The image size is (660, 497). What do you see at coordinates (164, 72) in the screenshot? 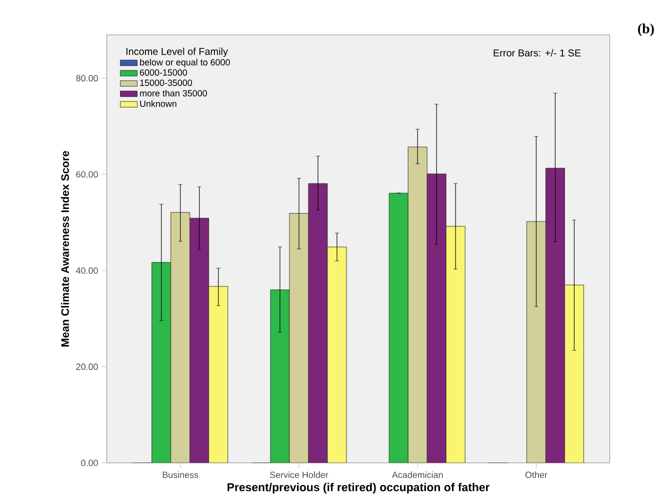
I see `legend-label: 6000-15000` at bounding box center [164, 72].